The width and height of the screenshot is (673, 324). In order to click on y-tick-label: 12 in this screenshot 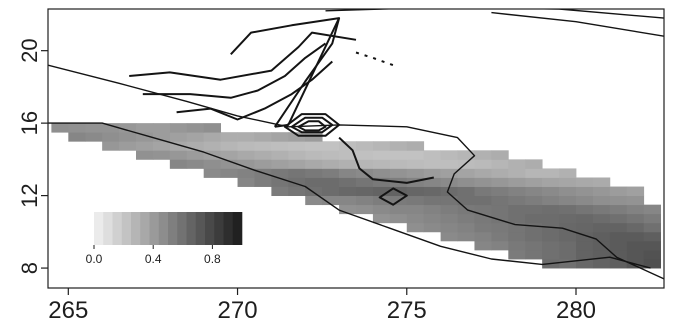, I will do `click(29, 195)`.